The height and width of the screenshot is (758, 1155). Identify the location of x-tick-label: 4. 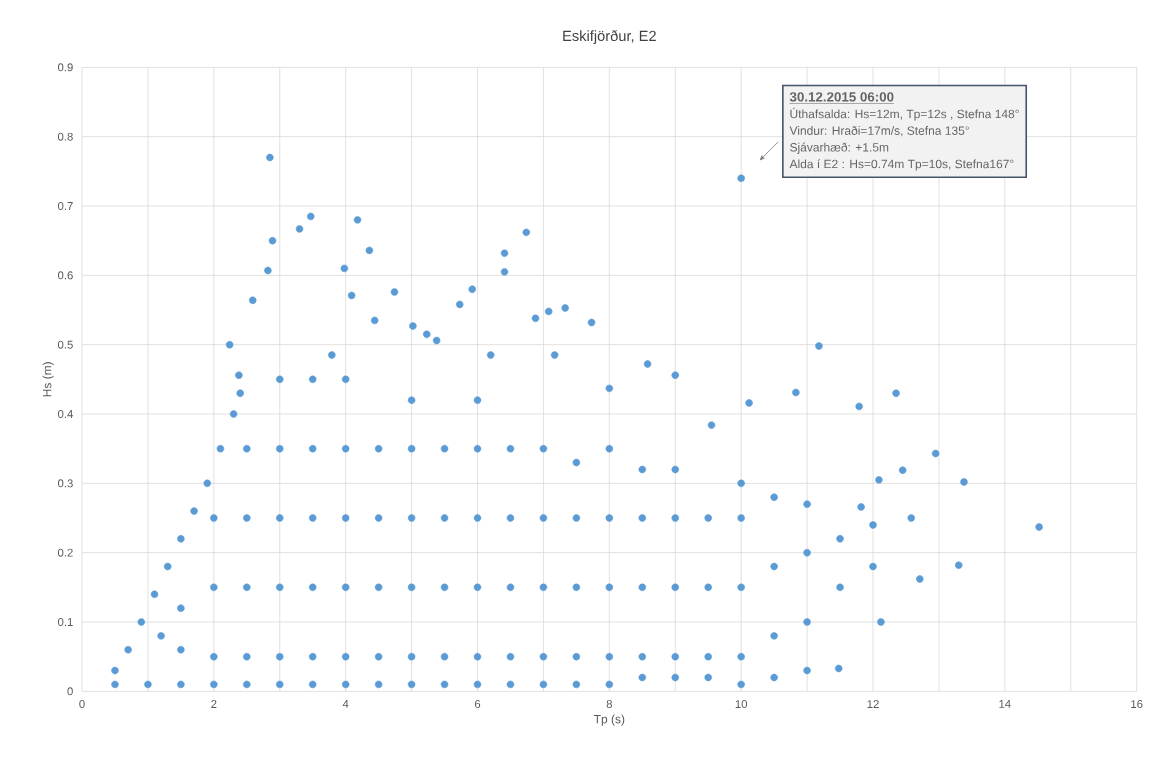
(345, 704).